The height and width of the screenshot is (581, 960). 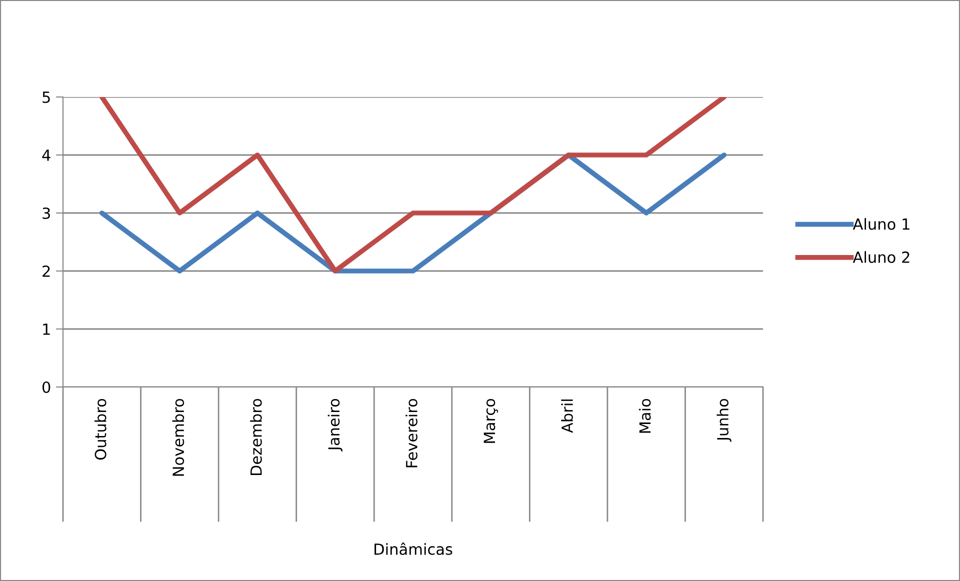 I want to click on x-tick-label: Outubro, so click(x=100, y=429).